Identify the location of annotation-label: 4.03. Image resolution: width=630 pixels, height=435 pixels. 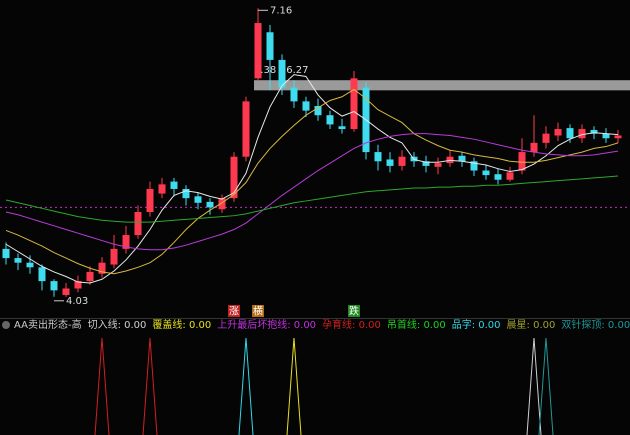
(77, 301).